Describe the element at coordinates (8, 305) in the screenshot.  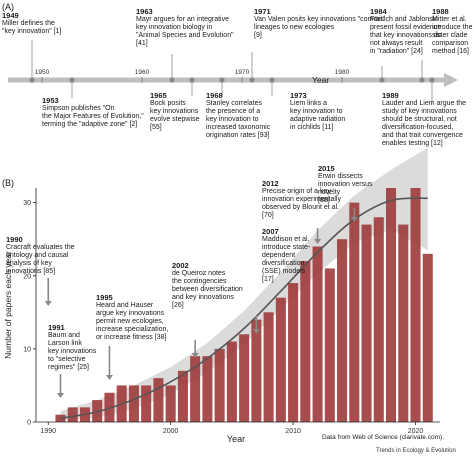
I see `y-axis-label: Number of papers each year` at that location.